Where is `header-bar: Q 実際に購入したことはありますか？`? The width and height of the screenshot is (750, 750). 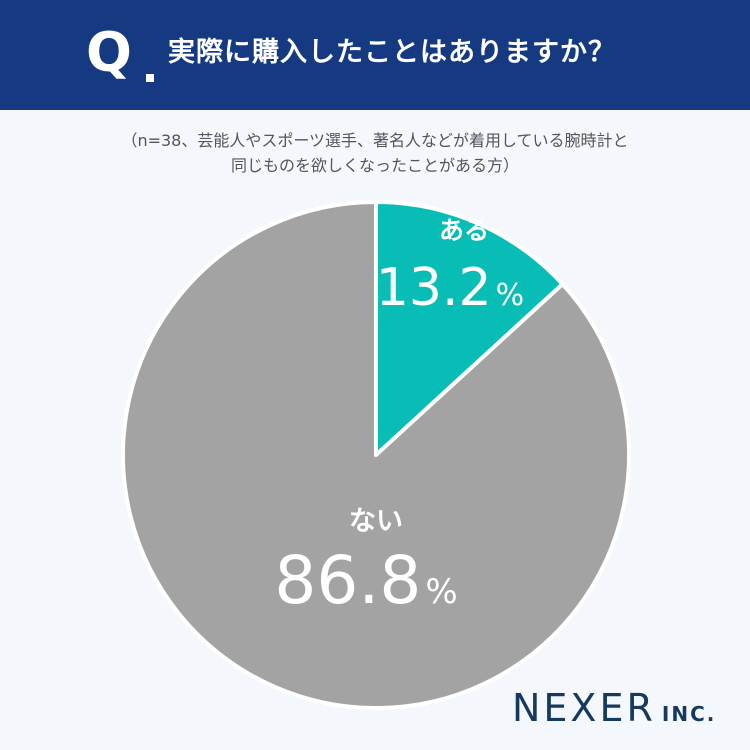
header-bar: Q 実際に購入したことはありますか？ is located at coordinates (375, 55).